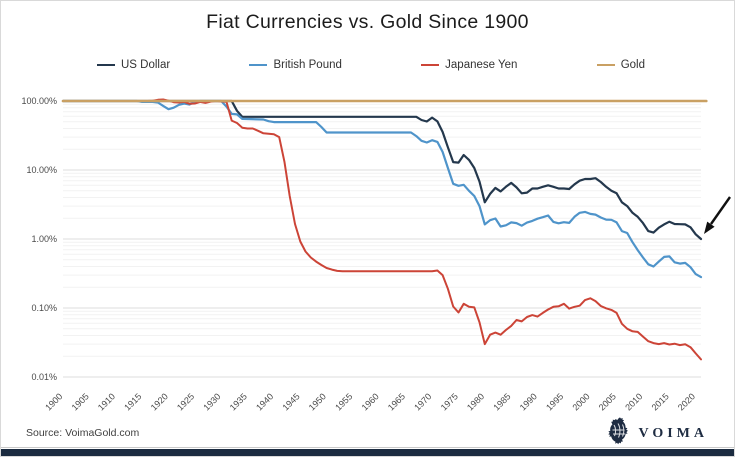 This screenshot has height=457, width=735. I want to click on y-tick-label: 0.01%, so click(44, 377).